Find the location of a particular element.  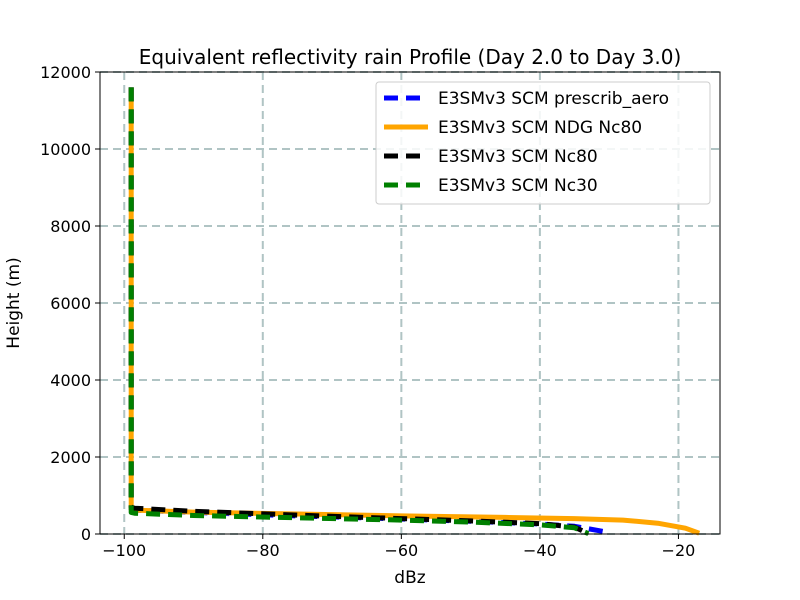

x-tick-label: −40 is located at coordinates (540, 550).